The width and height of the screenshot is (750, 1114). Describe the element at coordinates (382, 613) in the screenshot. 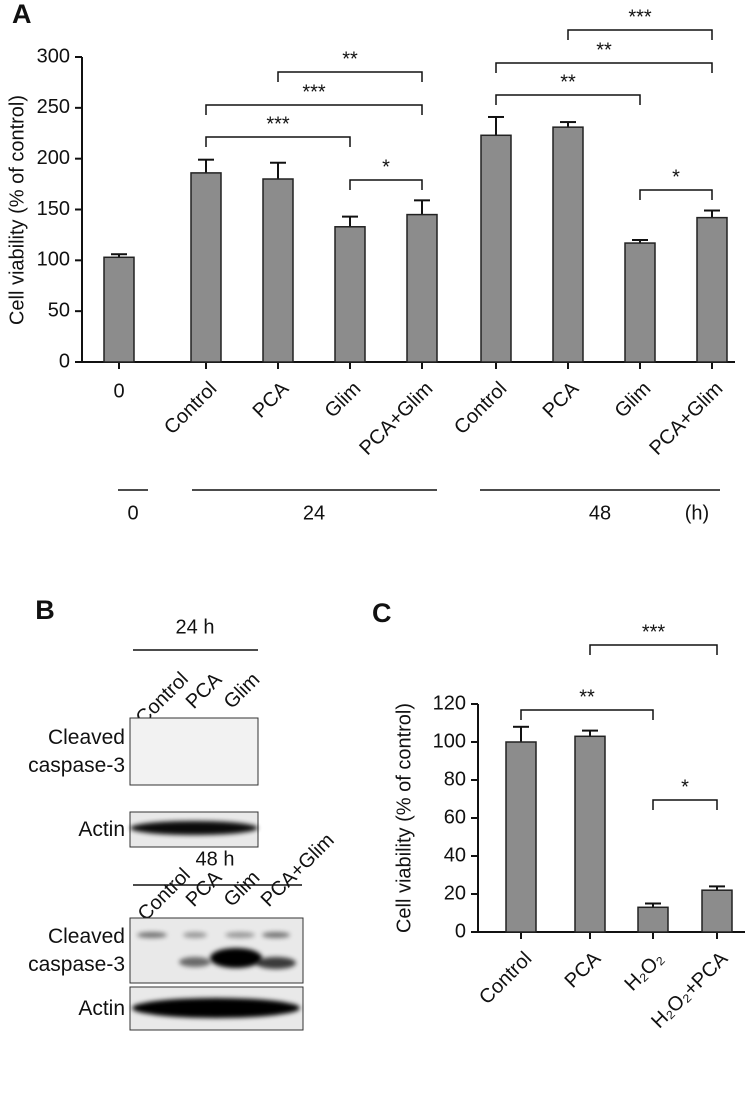

I see `panel-label: C` at that location.